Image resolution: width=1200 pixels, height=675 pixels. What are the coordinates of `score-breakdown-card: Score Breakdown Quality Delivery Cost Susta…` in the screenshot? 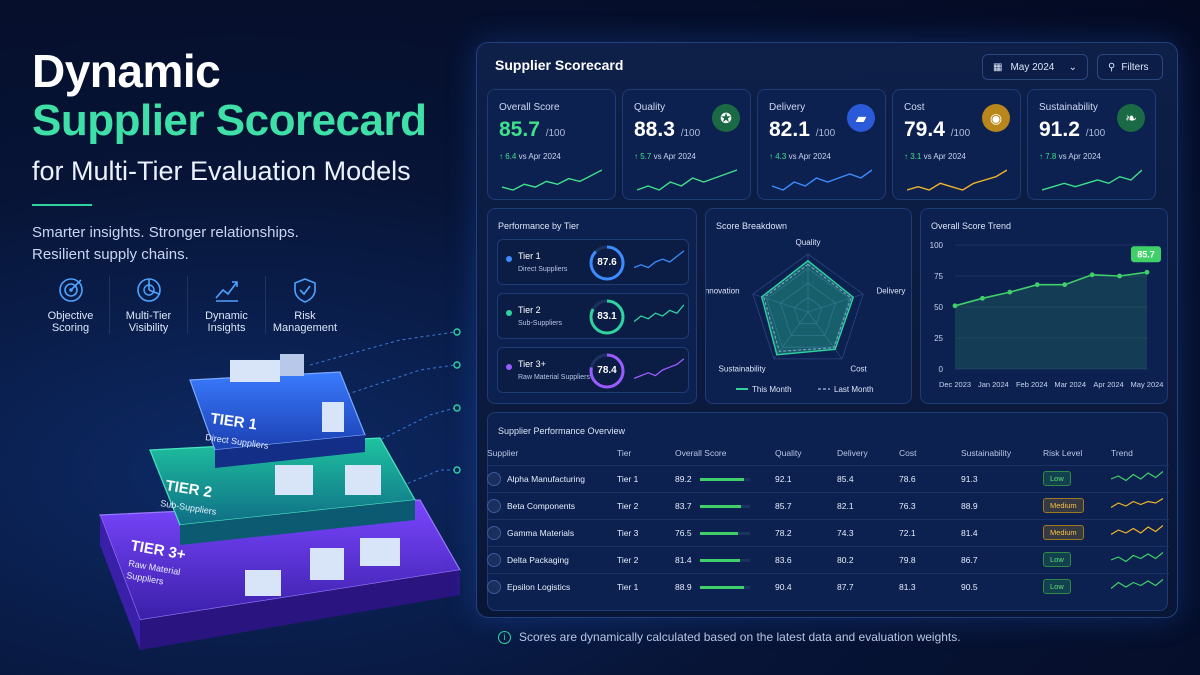 It's located at (808, 306).